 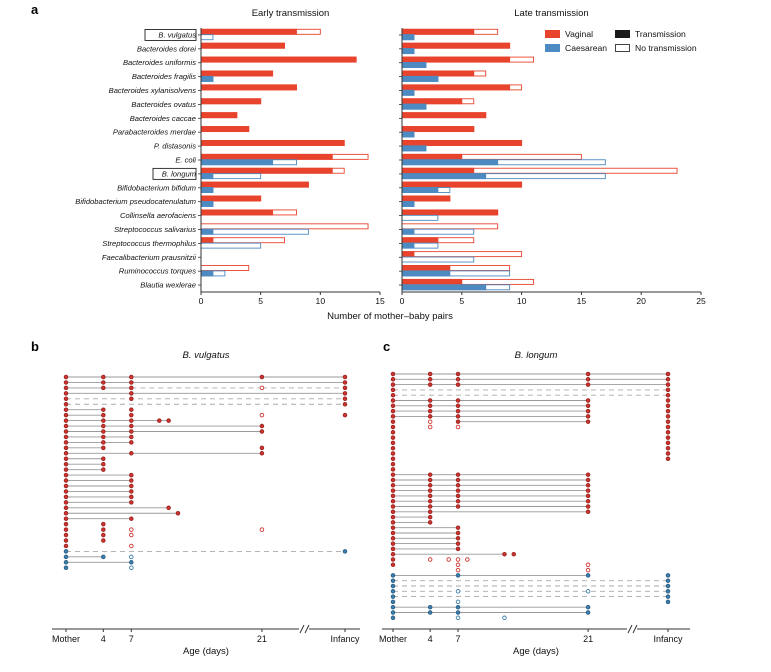 What do you see at coordinates (586, 48) in the screenshot?
I see `legend-label: Caesarean` at bounding box center [586, 48].